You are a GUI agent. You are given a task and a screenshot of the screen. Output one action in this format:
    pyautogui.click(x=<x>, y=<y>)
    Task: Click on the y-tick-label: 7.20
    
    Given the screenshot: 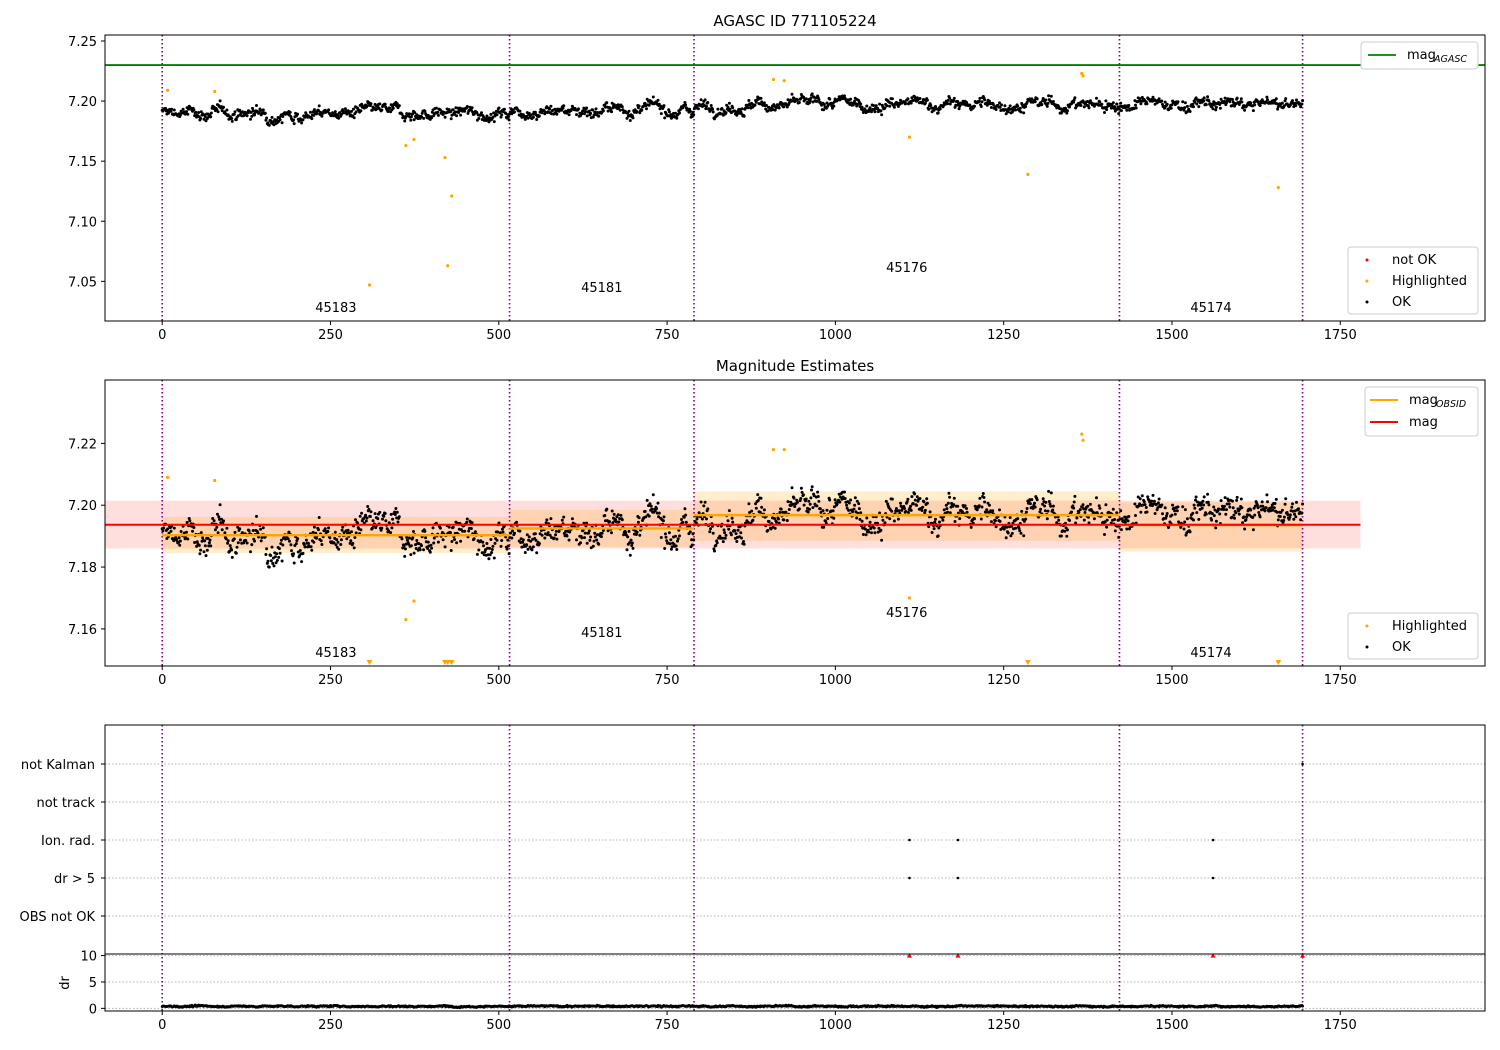 What is the action you would take?
    pyautogui.click(x=82, y=102)
    